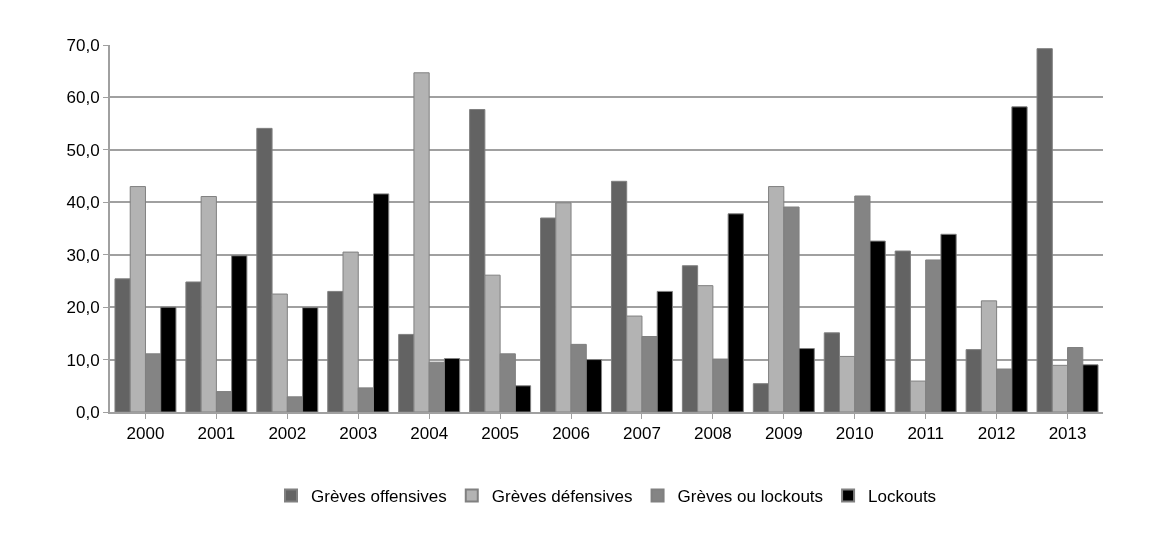  Describe the element at coordinates (783, 434) in the screenshot. I see `x-tick-label: 2009` at that location.